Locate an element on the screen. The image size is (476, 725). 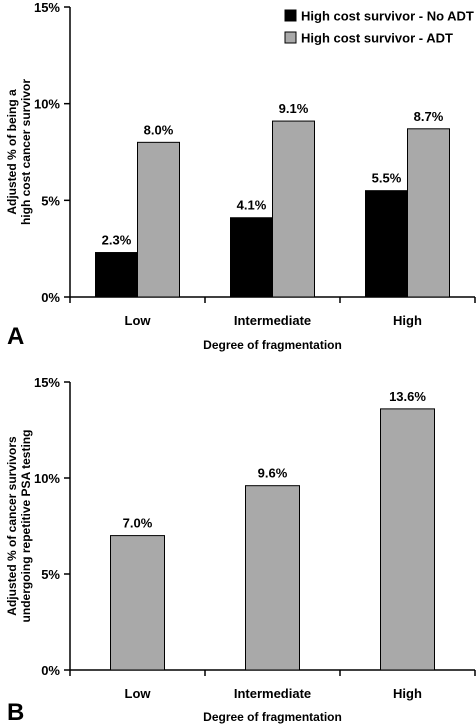
data-label: 9.1% is located at coordinates (294, 108).